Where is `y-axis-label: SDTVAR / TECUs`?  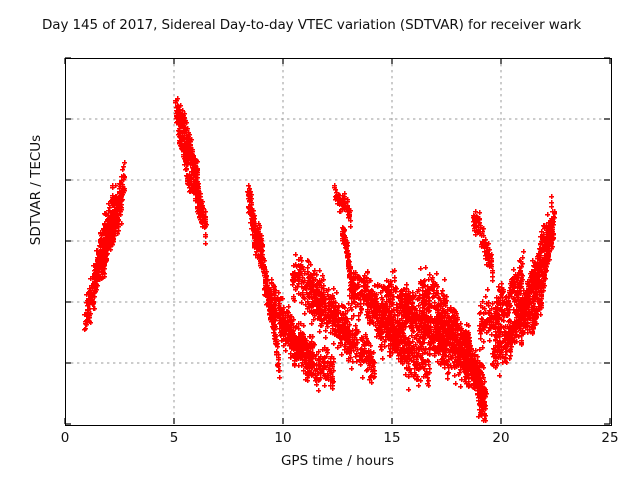 y-axis-label: SDTVAR / TECUs is located at coordinates (36, 190).